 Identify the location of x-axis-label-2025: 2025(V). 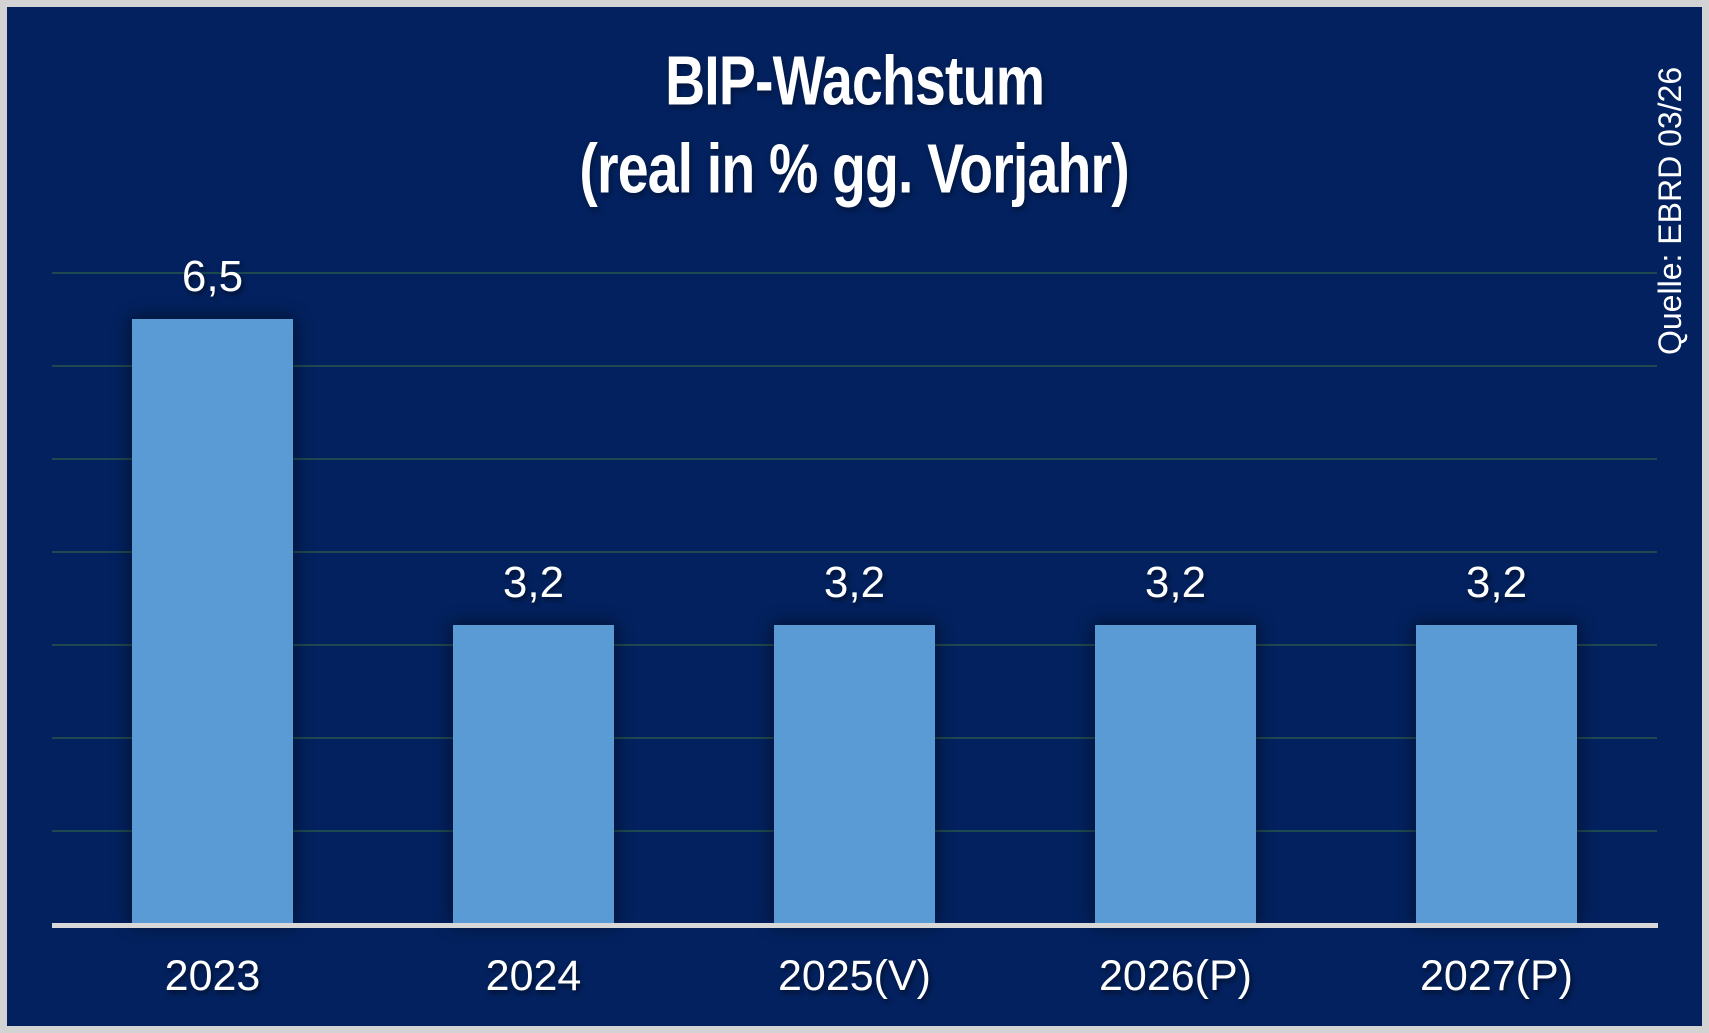
(854, 976).